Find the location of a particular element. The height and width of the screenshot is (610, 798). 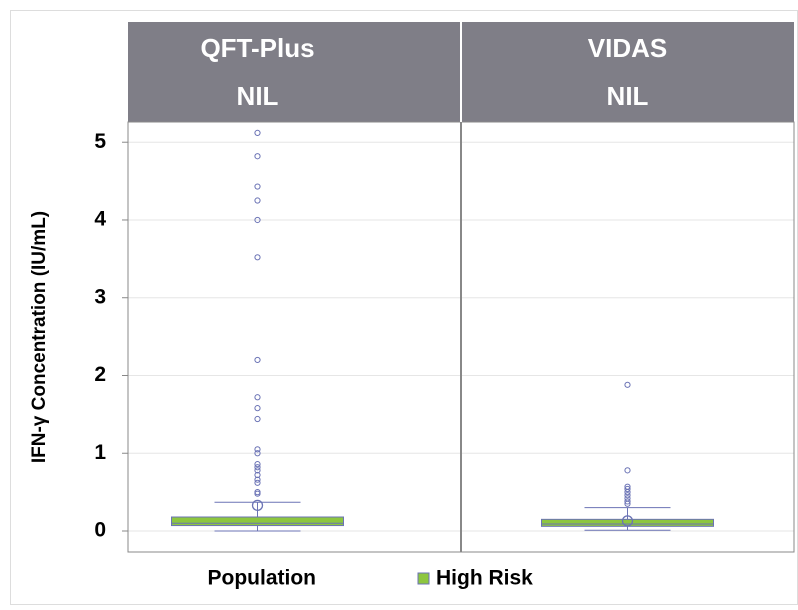

y-tick-label: 2 is located at coordinates (100, 374).